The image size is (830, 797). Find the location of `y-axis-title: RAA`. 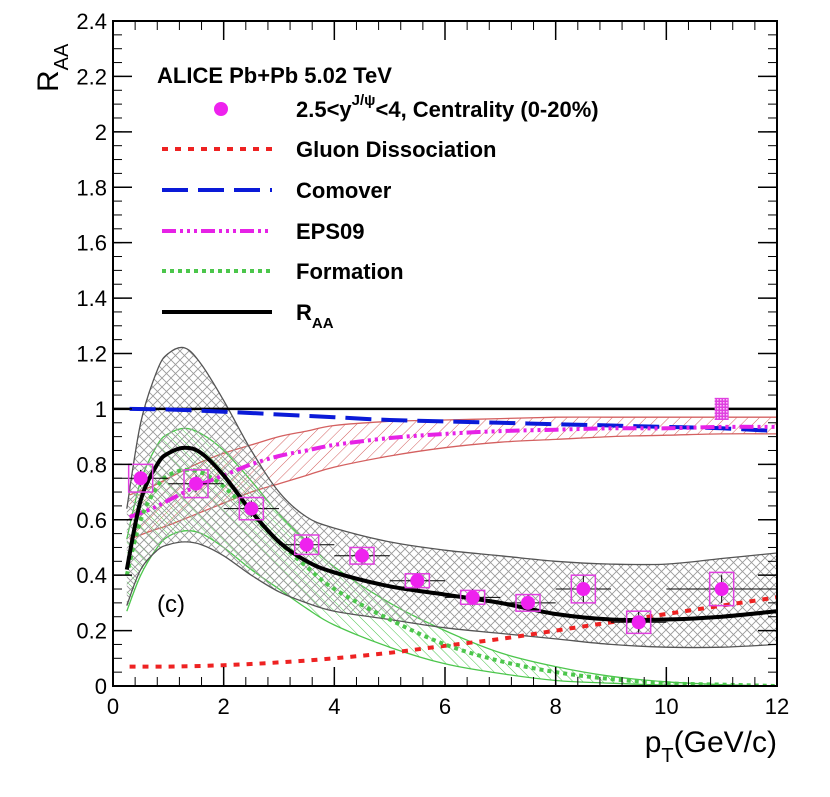

y-axis-title: RAA is located at coordinates (52, 67).